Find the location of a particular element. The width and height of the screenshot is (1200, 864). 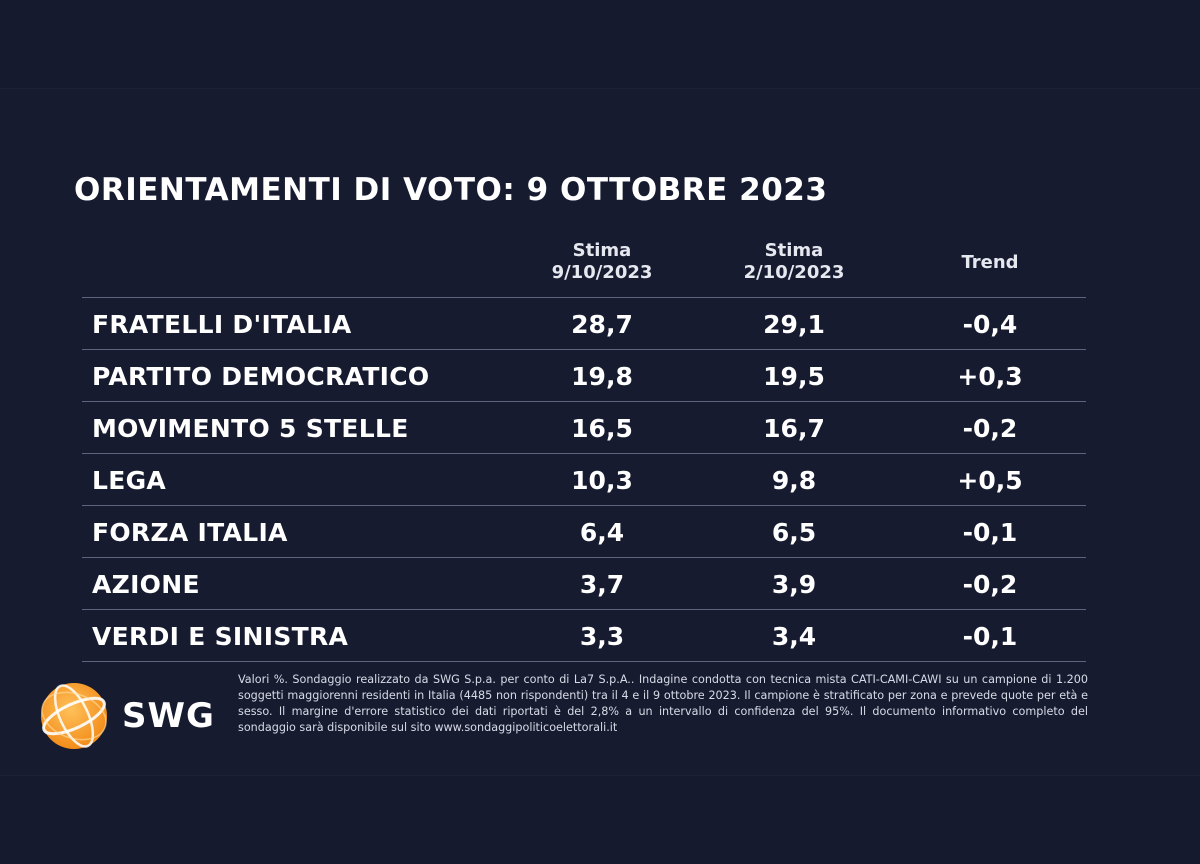

column-header-trend: Trend is located at coordinates (990, 263).